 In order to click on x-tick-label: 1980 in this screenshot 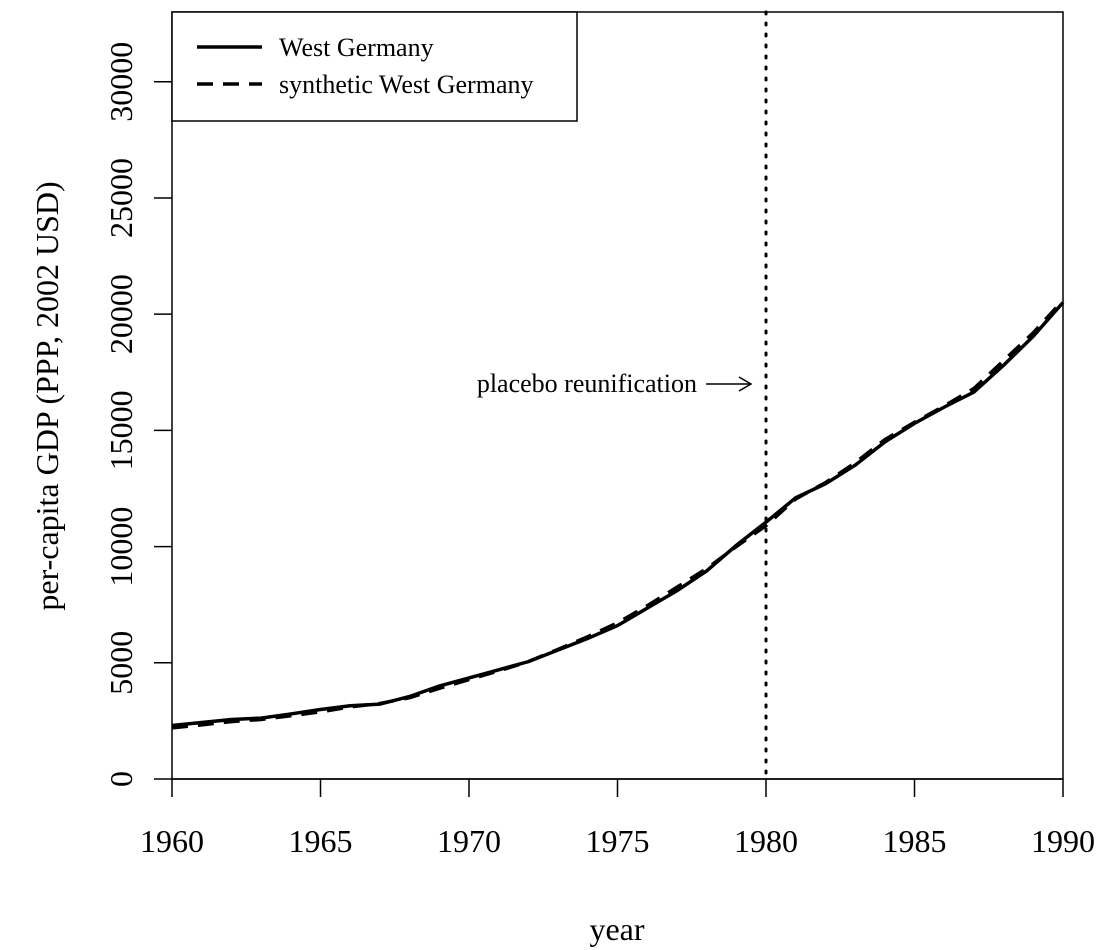, I will do `click(766, 841)`.